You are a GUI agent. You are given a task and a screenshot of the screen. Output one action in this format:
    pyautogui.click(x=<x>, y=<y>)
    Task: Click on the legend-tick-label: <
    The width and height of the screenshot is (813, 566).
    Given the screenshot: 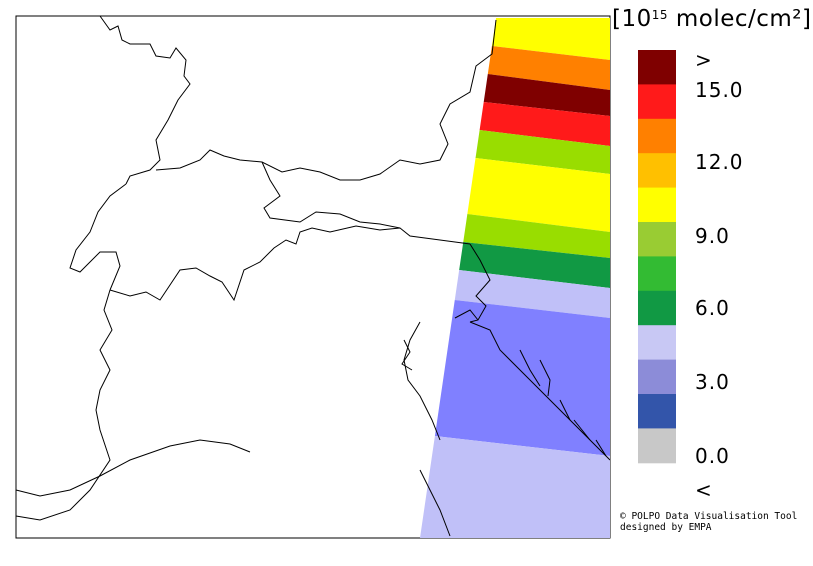 What is the action you would take?
    pyautogui.click(x=704, y=490)
    